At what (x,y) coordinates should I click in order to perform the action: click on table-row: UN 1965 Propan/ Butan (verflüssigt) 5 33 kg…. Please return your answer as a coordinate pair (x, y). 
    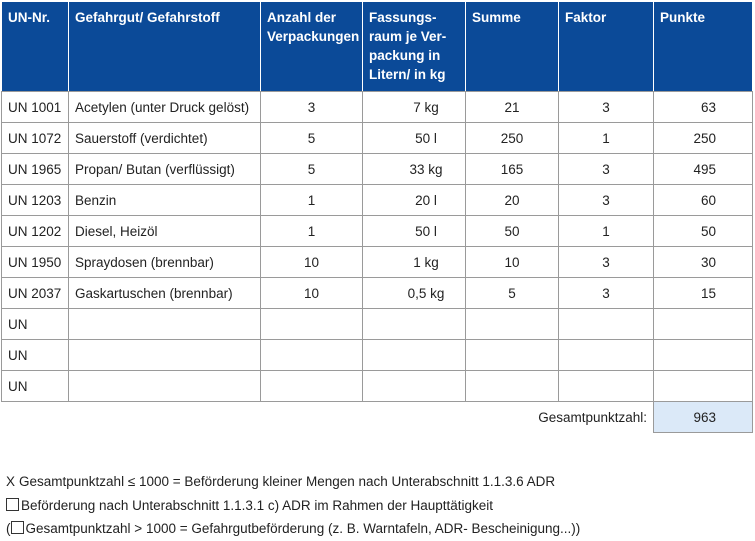
    Looking at the image, I should click on (377, 169).